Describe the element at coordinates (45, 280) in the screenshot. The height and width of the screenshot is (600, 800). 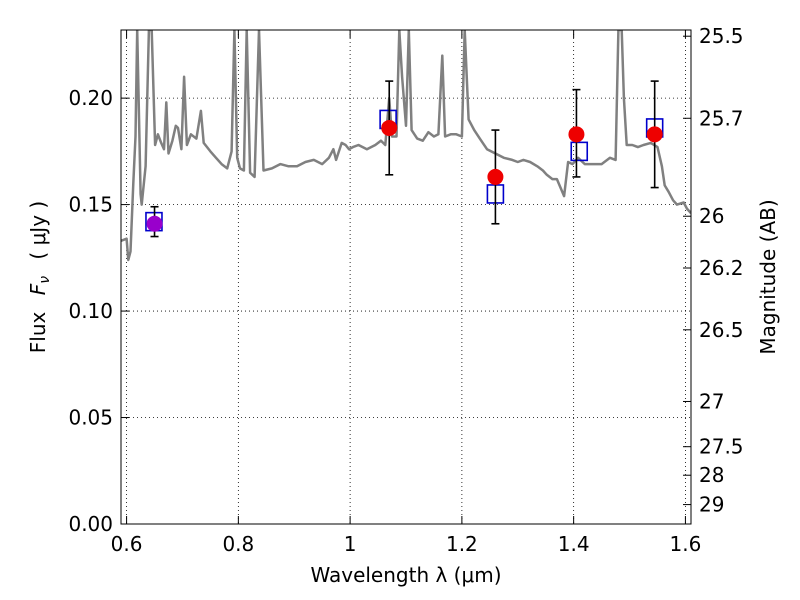
I see `y-axis-label-sub: ν` at that location.